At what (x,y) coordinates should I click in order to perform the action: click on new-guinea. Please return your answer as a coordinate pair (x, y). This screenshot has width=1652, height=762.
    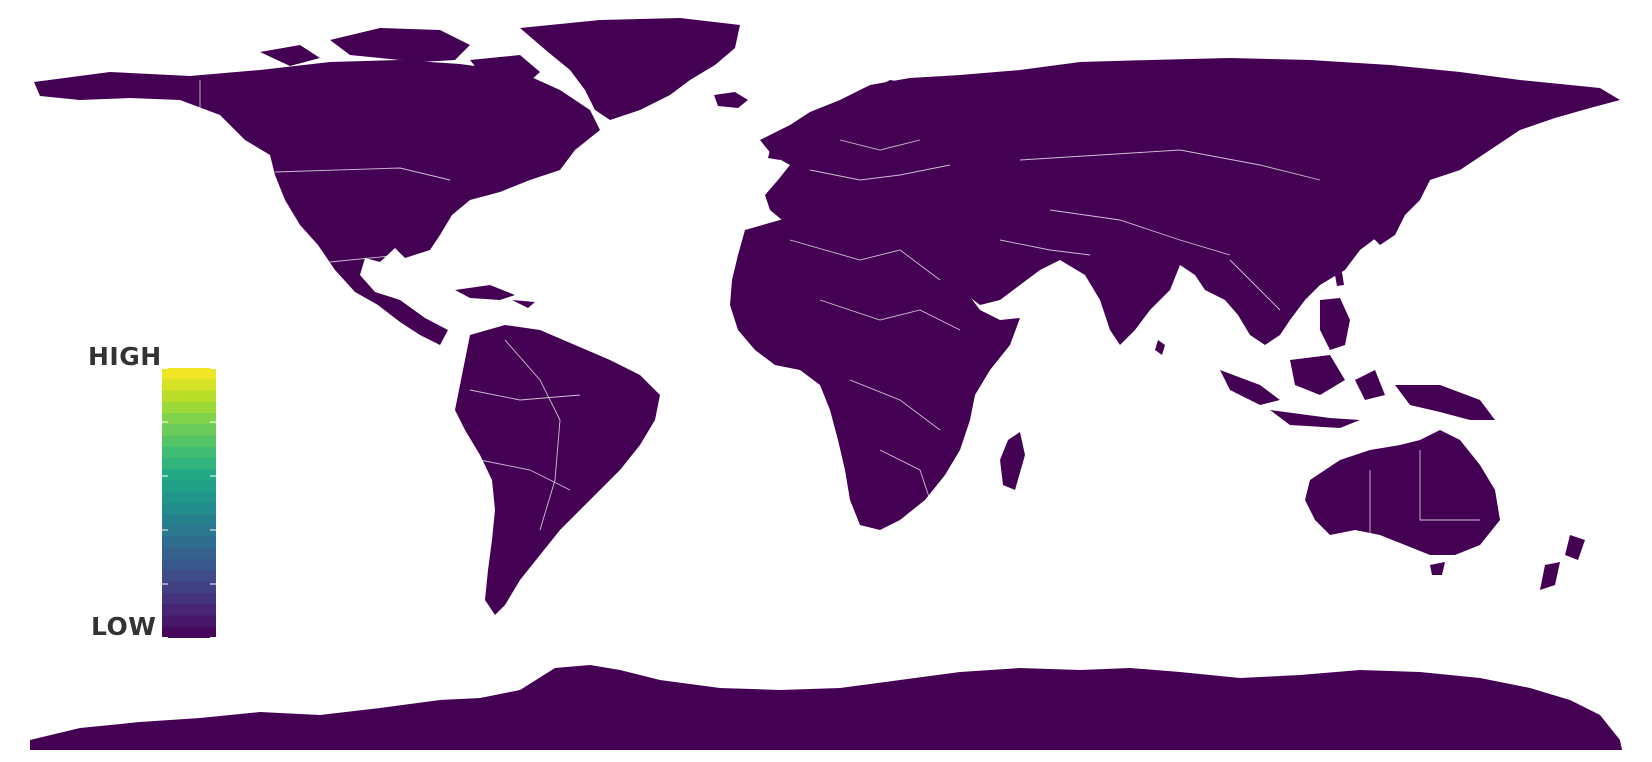
    Looking at the image, I should click on (1445, 402).